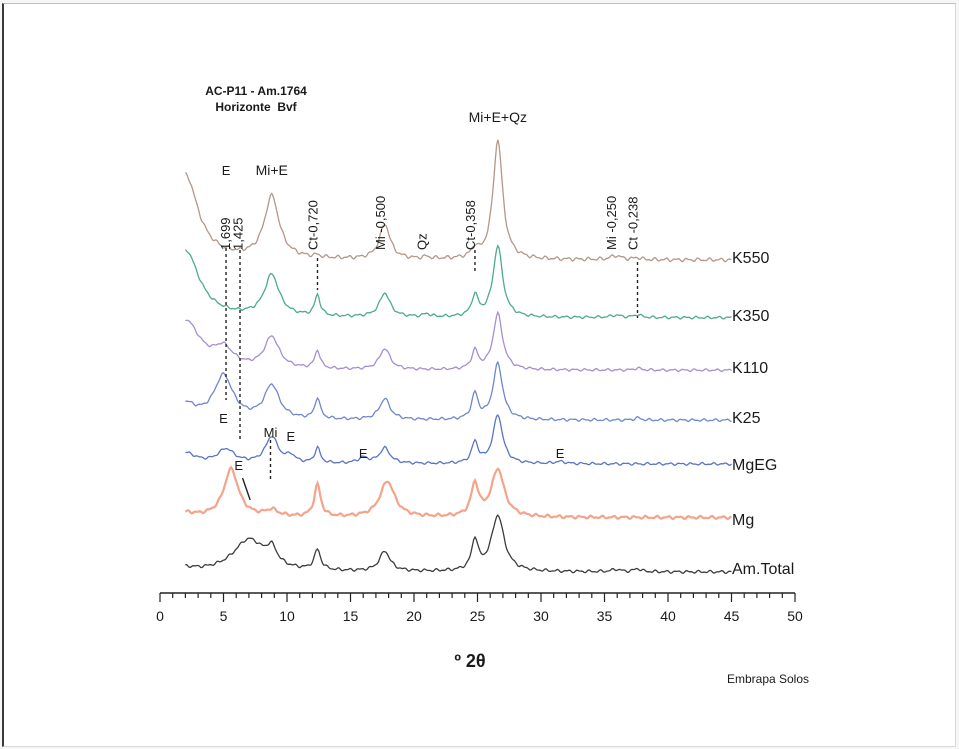  What do you see at coordinates (458, 282) in the screenshot?
I see `series-line-k350` at bounding box center [458, 282].